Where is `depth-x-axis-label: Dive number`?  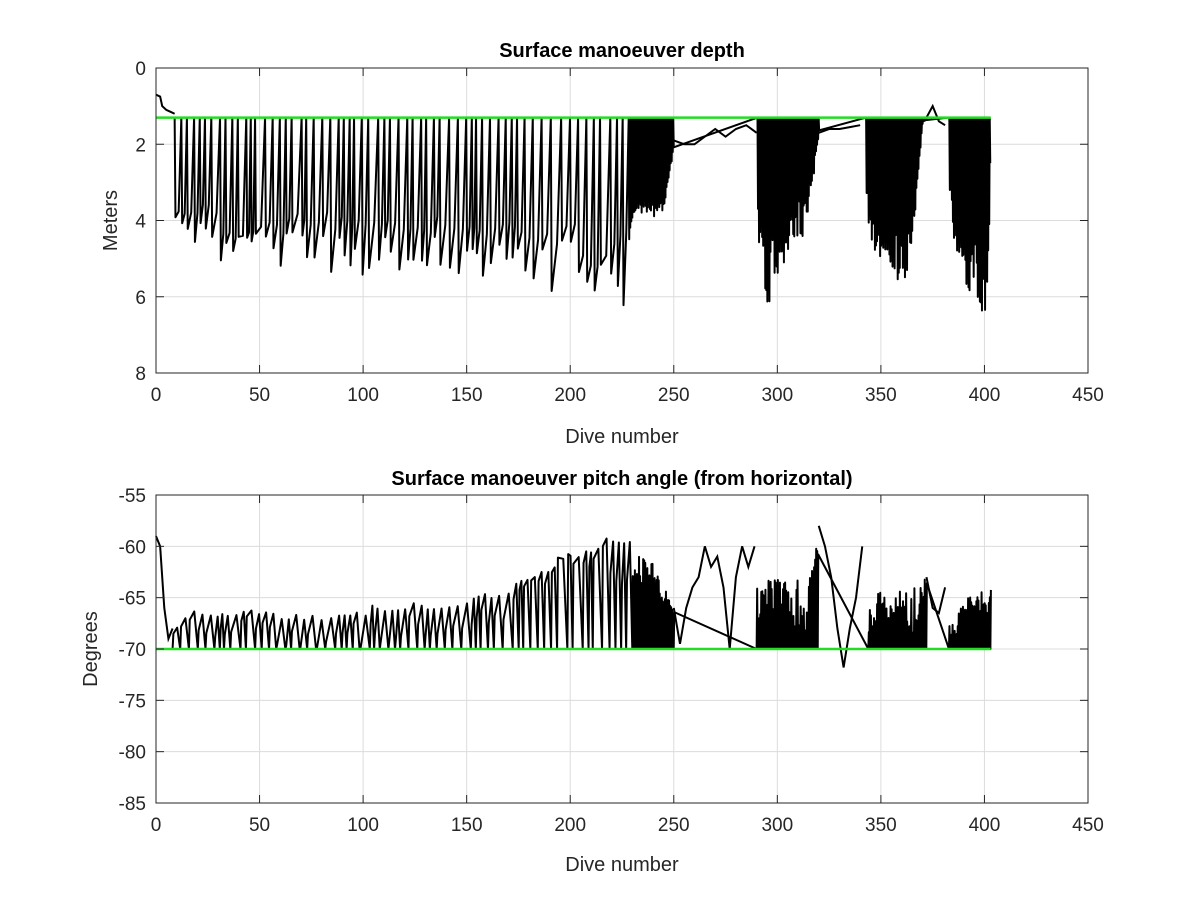
depth-x-axis-label: Dive number is located at coordinates (622, 437).